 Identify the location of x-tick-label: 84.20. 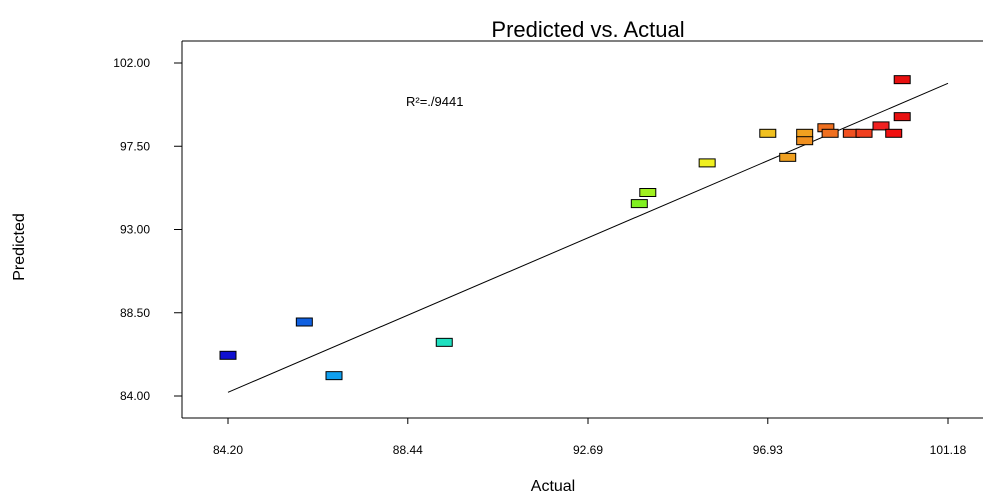
(228, 450).